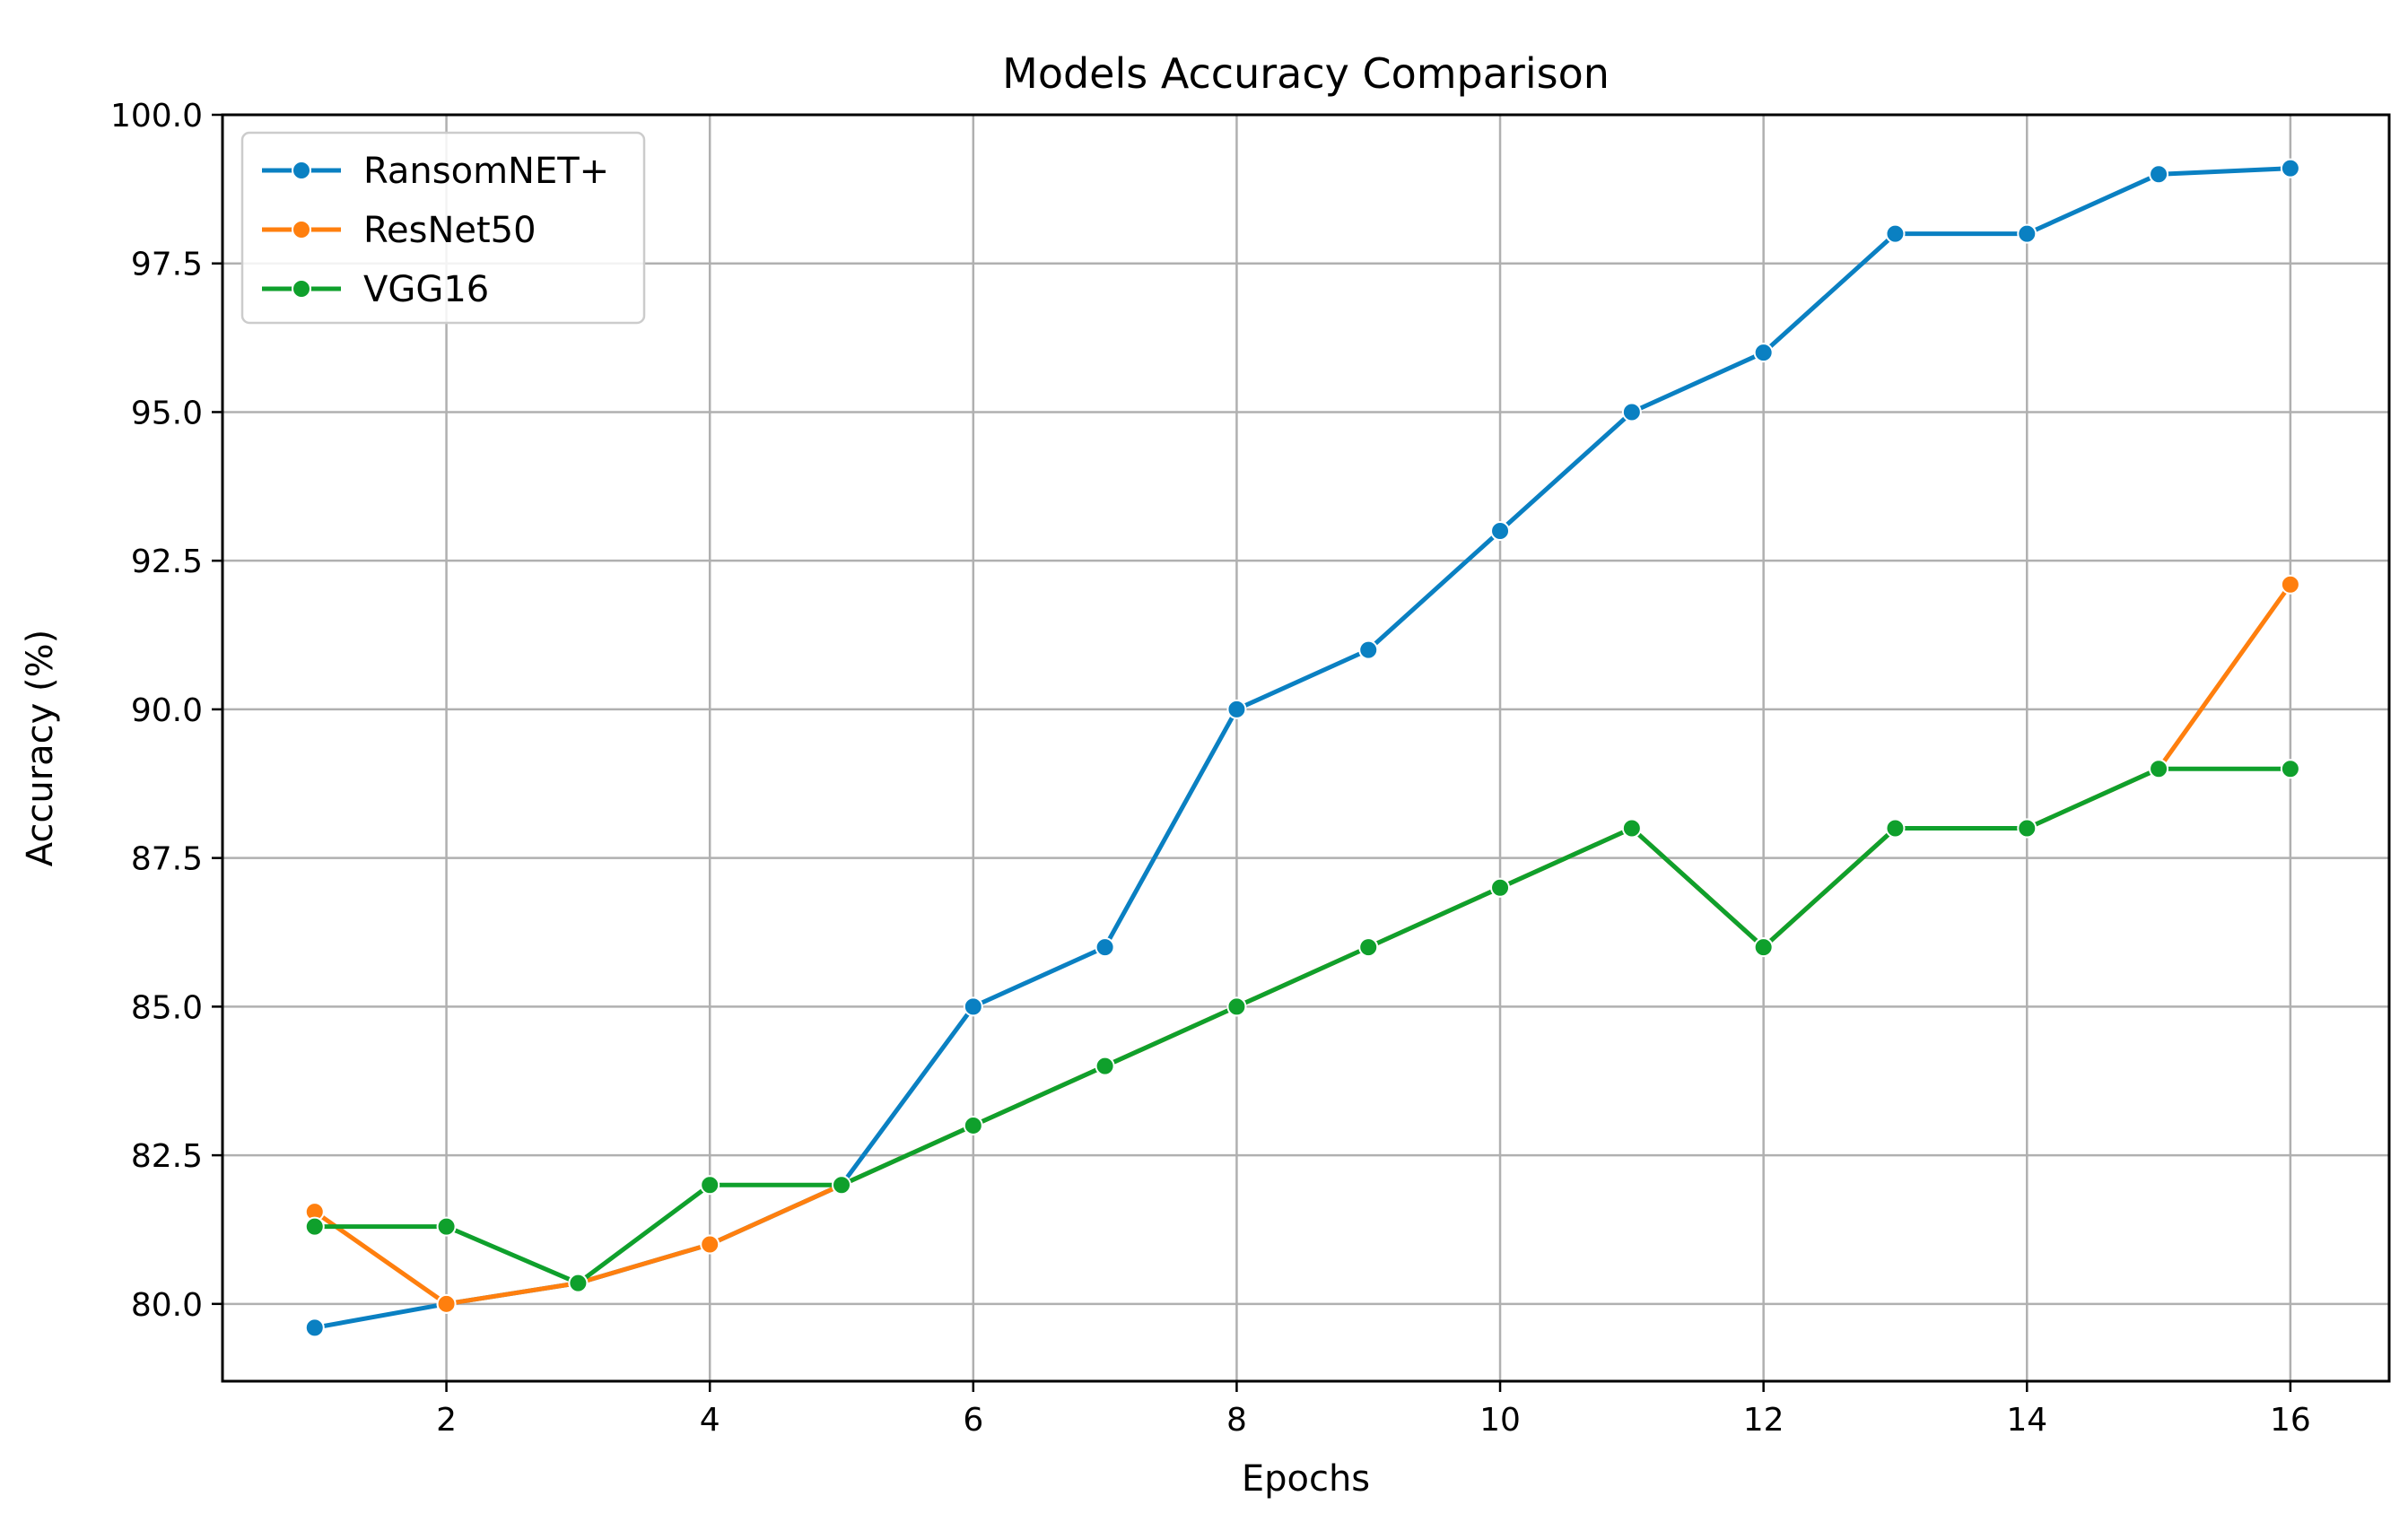 The height and width of the screenshot is (1522, 2408). Describe the element at coordinates (1306, 73) in the screenshot. I see `chart-title: Models Accuracy Comparison` at that location.